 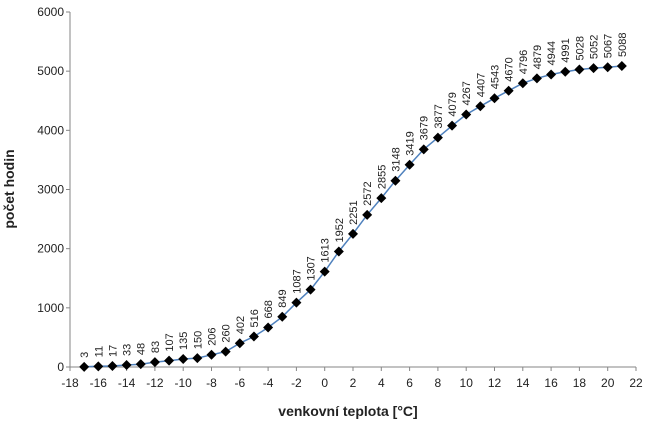 I want to click on x-tick-label: -8, so click(x=211, y=383).